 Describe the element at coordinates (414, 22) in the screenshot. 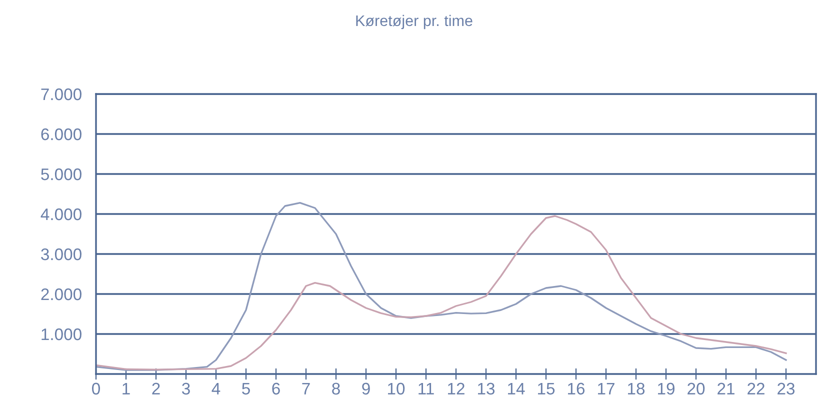

I see `chart-title: Køretøjer pr. time` at that location.